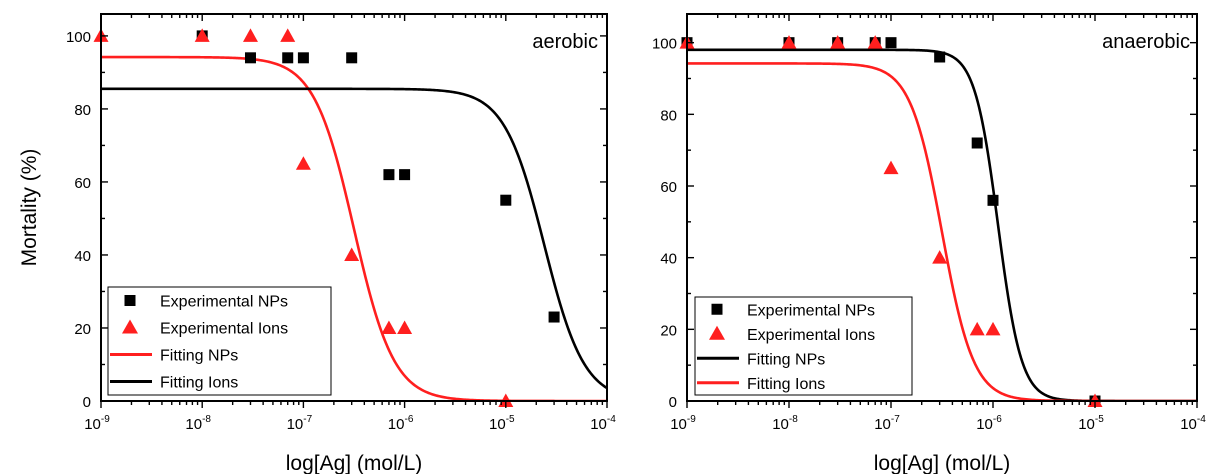  I want to click on condition-label: aerobic, so click(565, 42).